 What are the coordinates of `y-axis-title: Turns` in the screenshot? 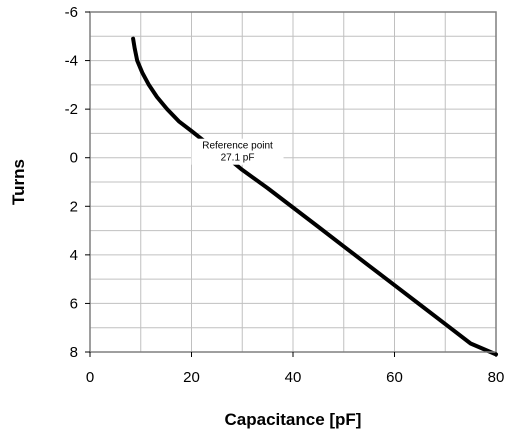 It's located at (18, 182).